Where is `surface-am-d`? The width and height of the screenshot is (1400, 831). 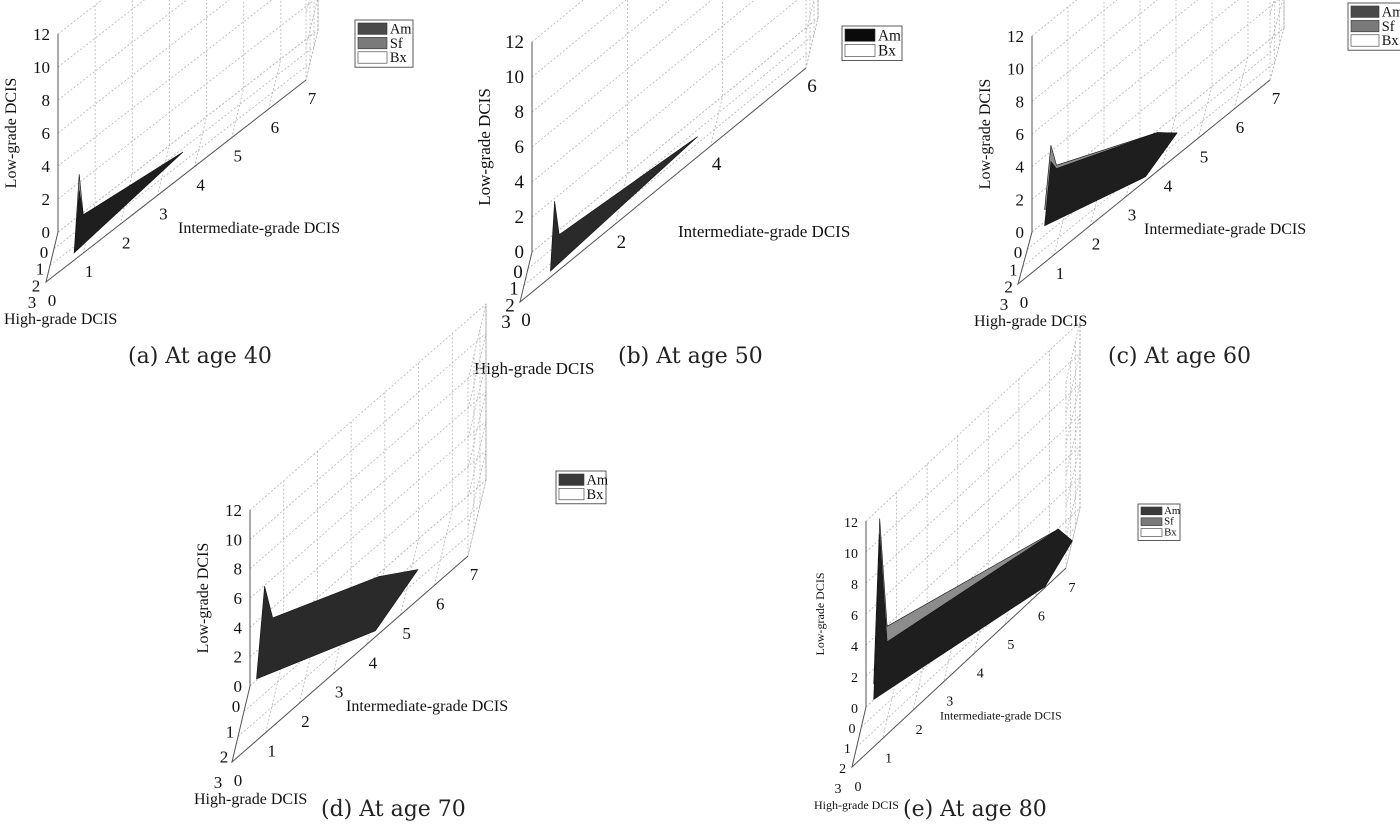
surface-am-d is located at coordinates (337, 624).